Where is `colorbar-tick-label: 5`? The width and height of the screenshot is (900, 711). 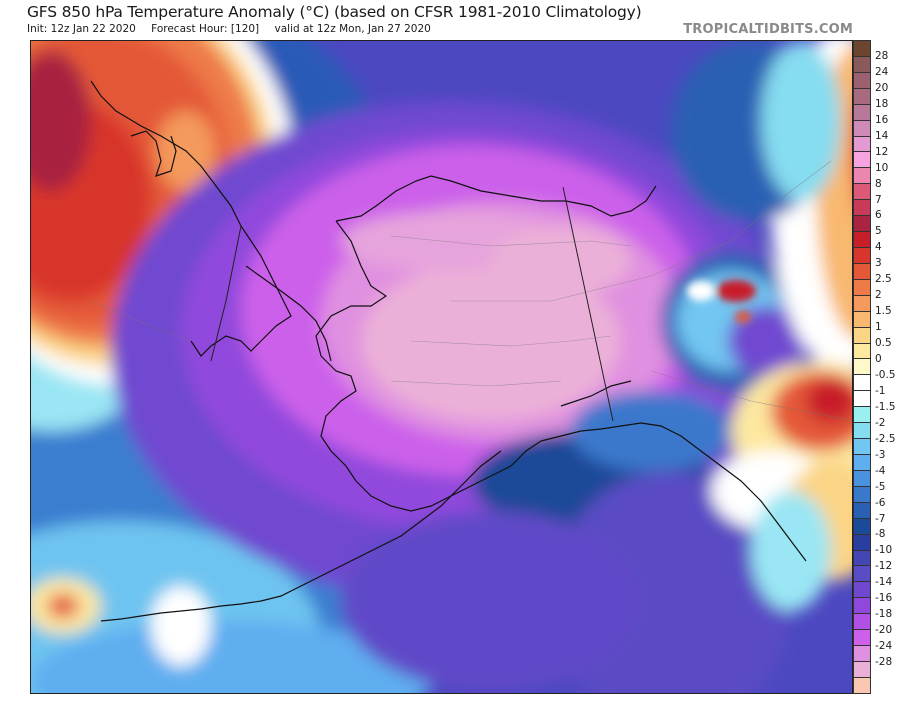 colorbar-tick-label: 5 is located at coordinates (878, 231).